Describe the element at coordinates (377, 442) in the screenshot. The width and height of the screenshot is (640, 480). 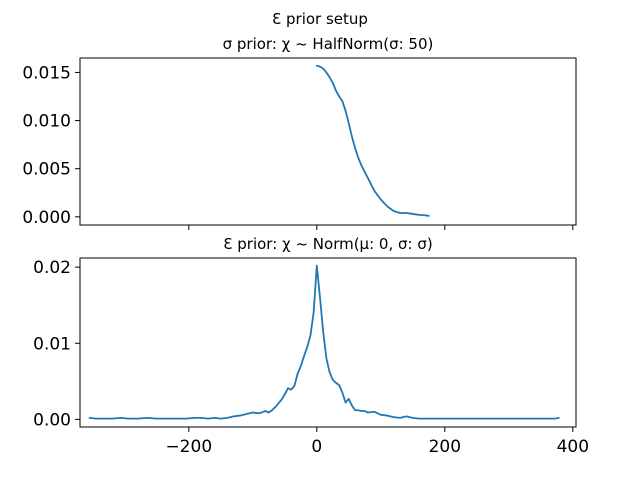
I see `bottom-x-ticks: −200 0 200 400` at that location.